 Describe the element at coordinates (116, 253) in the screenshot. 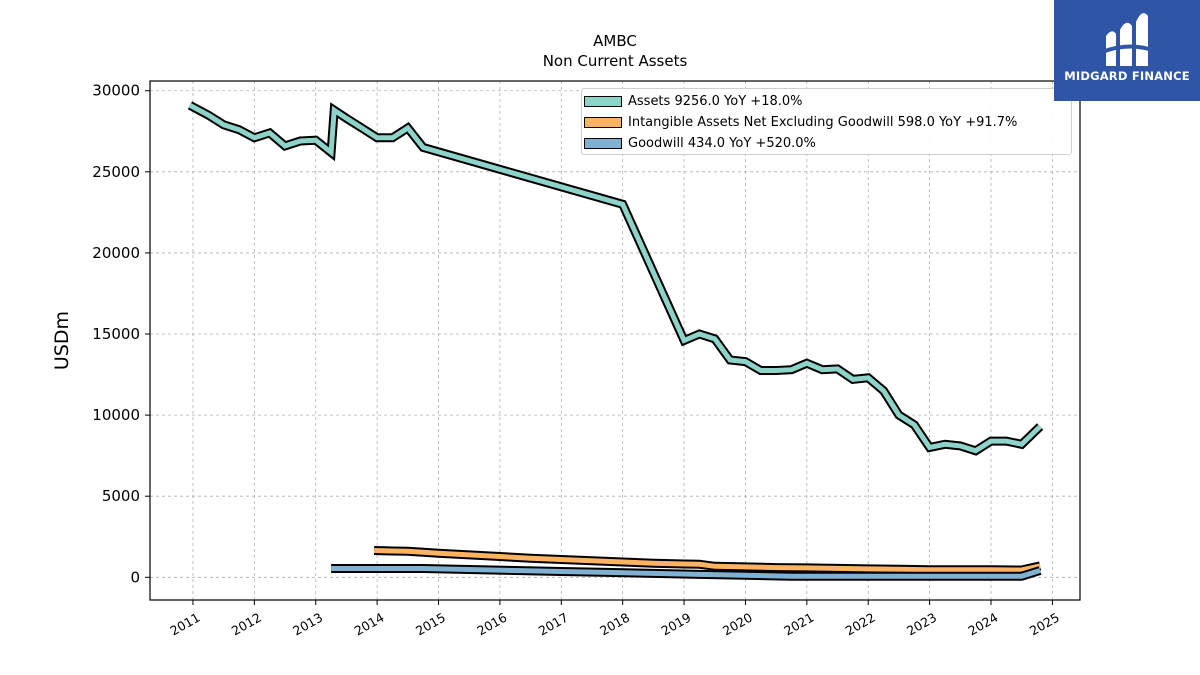

I see `y-tick-label: 20000` at that location.